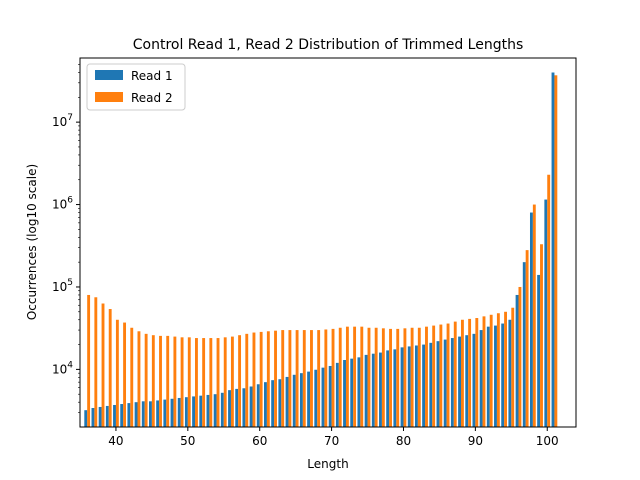 This screenshot has height=480, width=640. I want to click on legend-label-read-1: Read 1, so click(152, 76).